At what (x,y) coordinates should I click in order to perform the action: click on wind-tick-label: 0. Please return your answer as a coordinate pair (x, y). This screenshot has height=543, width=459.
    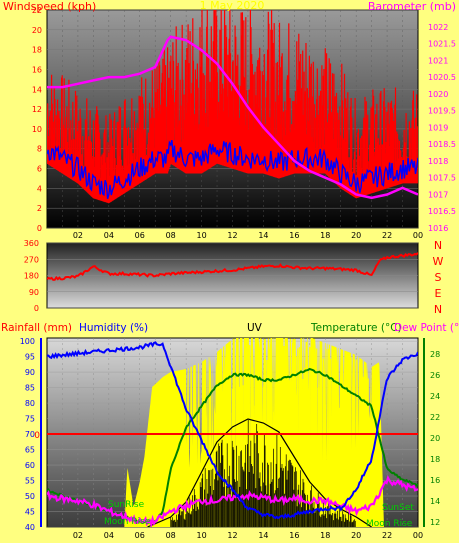
    Looking at the image, I should click on (39, 228).